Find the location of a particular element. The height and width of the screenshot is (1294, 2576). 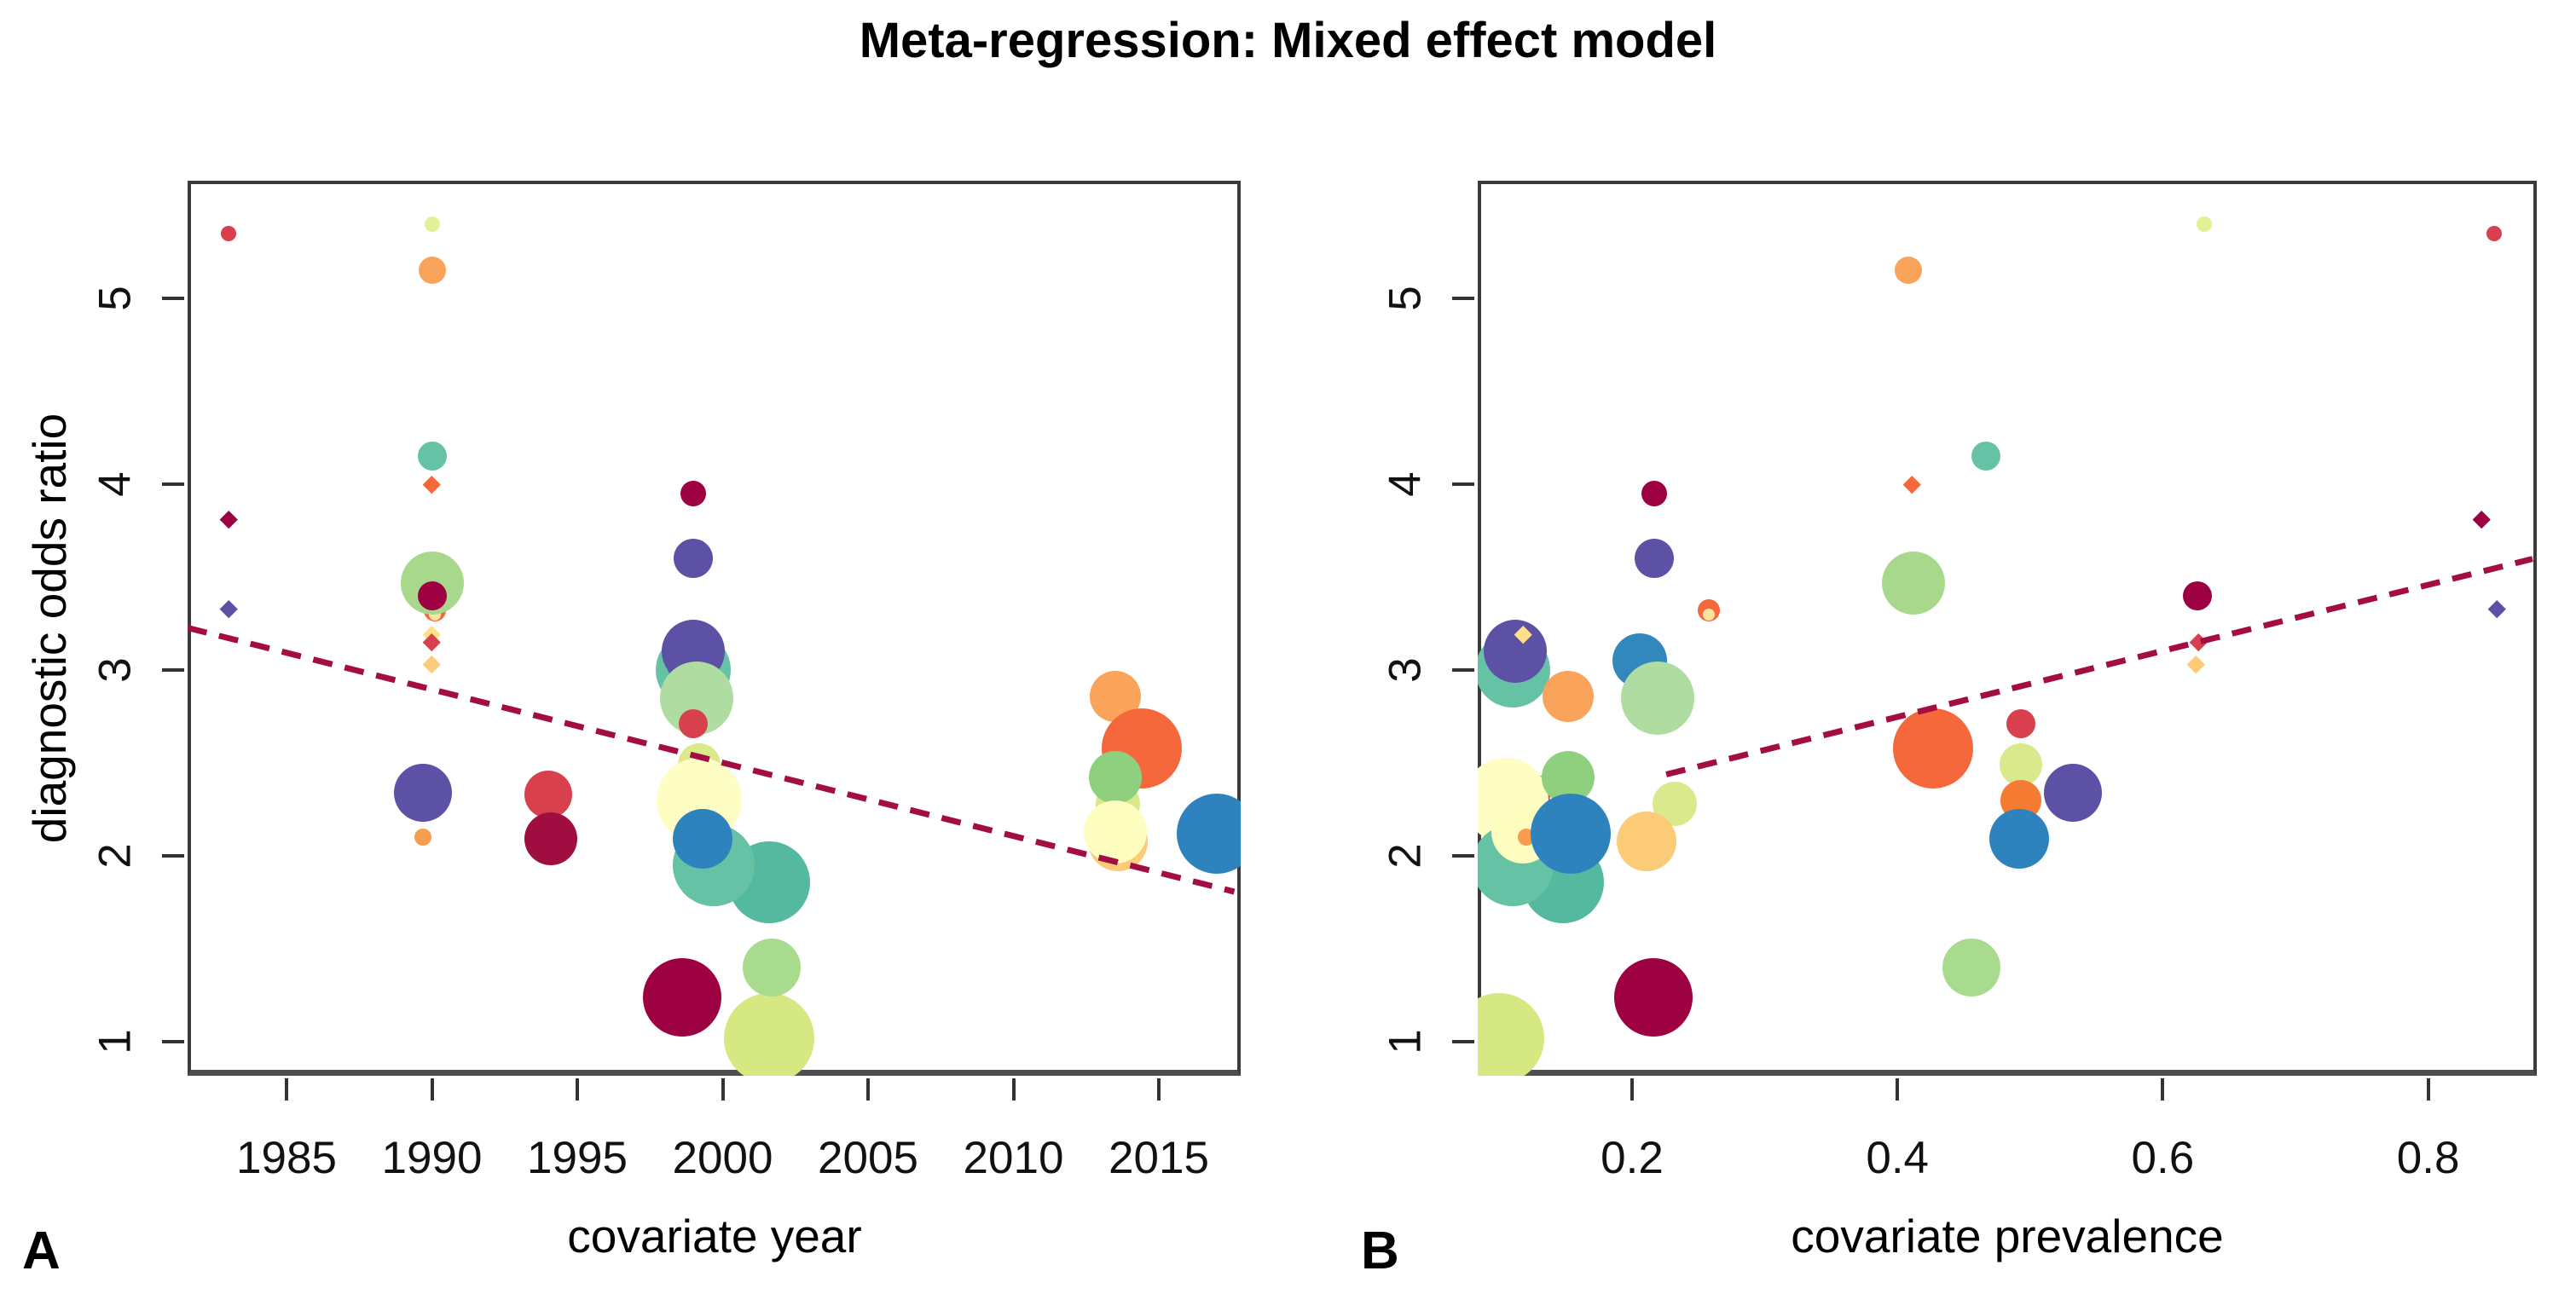

study-bubble-m37-panel-b is located at coordinates (1908, 271).